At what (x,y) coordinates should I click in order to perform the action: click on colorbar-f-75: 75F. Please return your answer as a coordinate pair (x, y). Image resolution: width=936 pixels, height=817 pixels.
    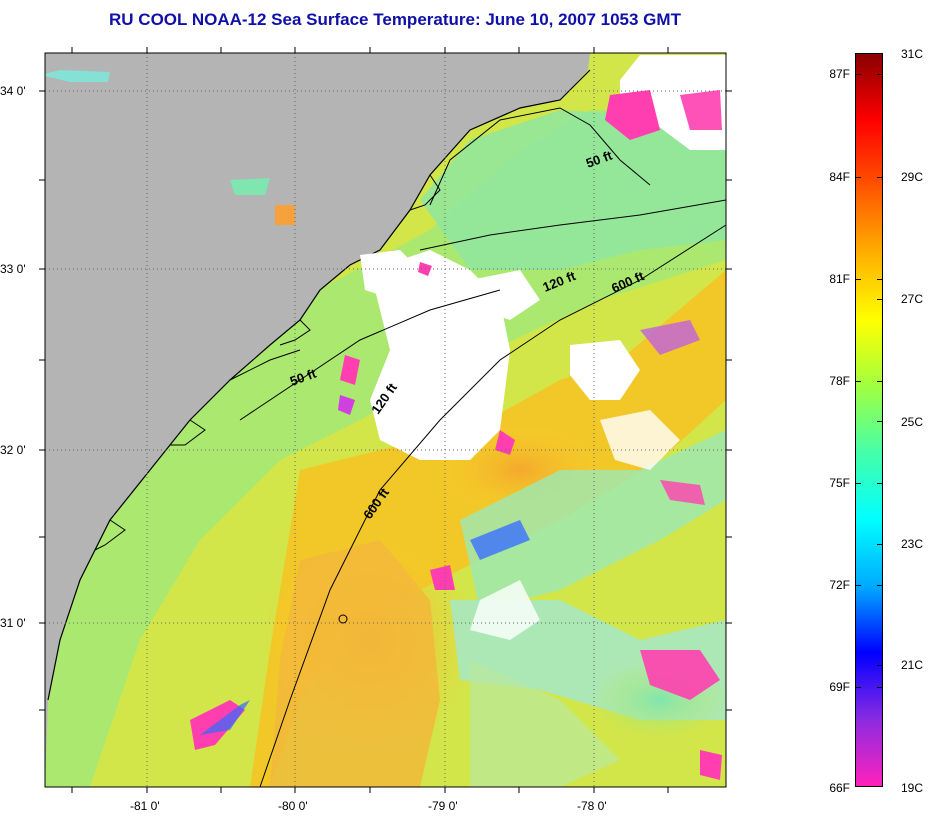
    Looking at the image, I should click on (839, 483).